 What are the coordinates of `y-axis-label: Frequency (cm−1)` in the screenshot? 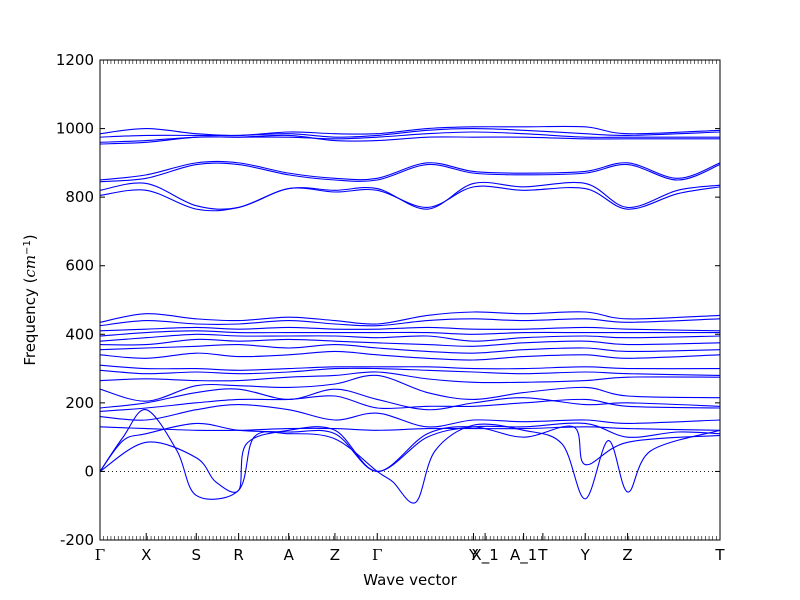 It's located at (30, 299).